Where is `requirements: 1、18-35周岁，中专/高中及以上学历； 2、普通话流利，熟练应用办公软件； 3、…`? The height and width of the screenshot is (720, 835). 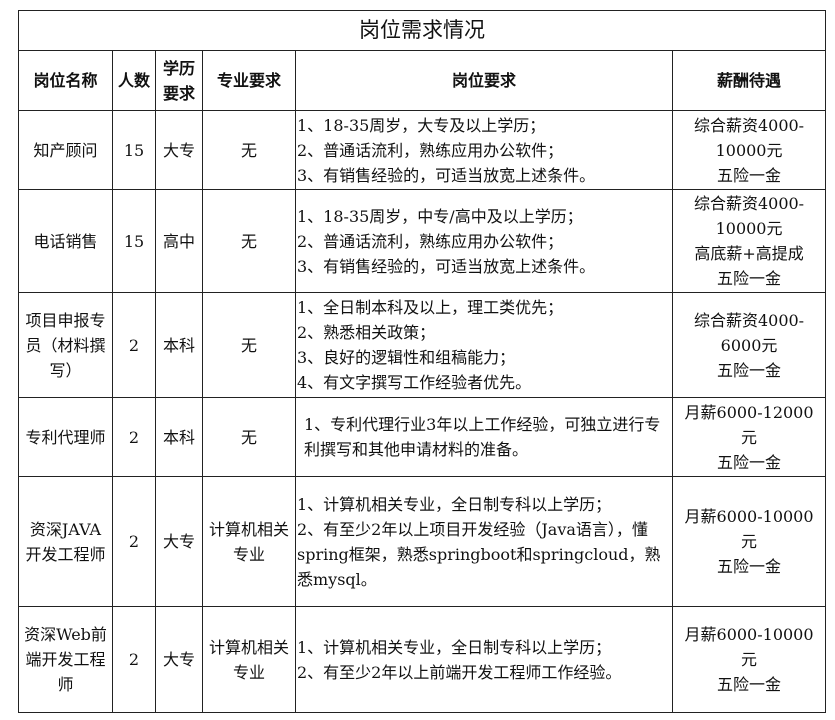
requirements: 1、18-35周岁，中专/高中及以上学历； 2、普通话流利，熟练应用办公软件； 3、… is located at coordinates (484, 241).